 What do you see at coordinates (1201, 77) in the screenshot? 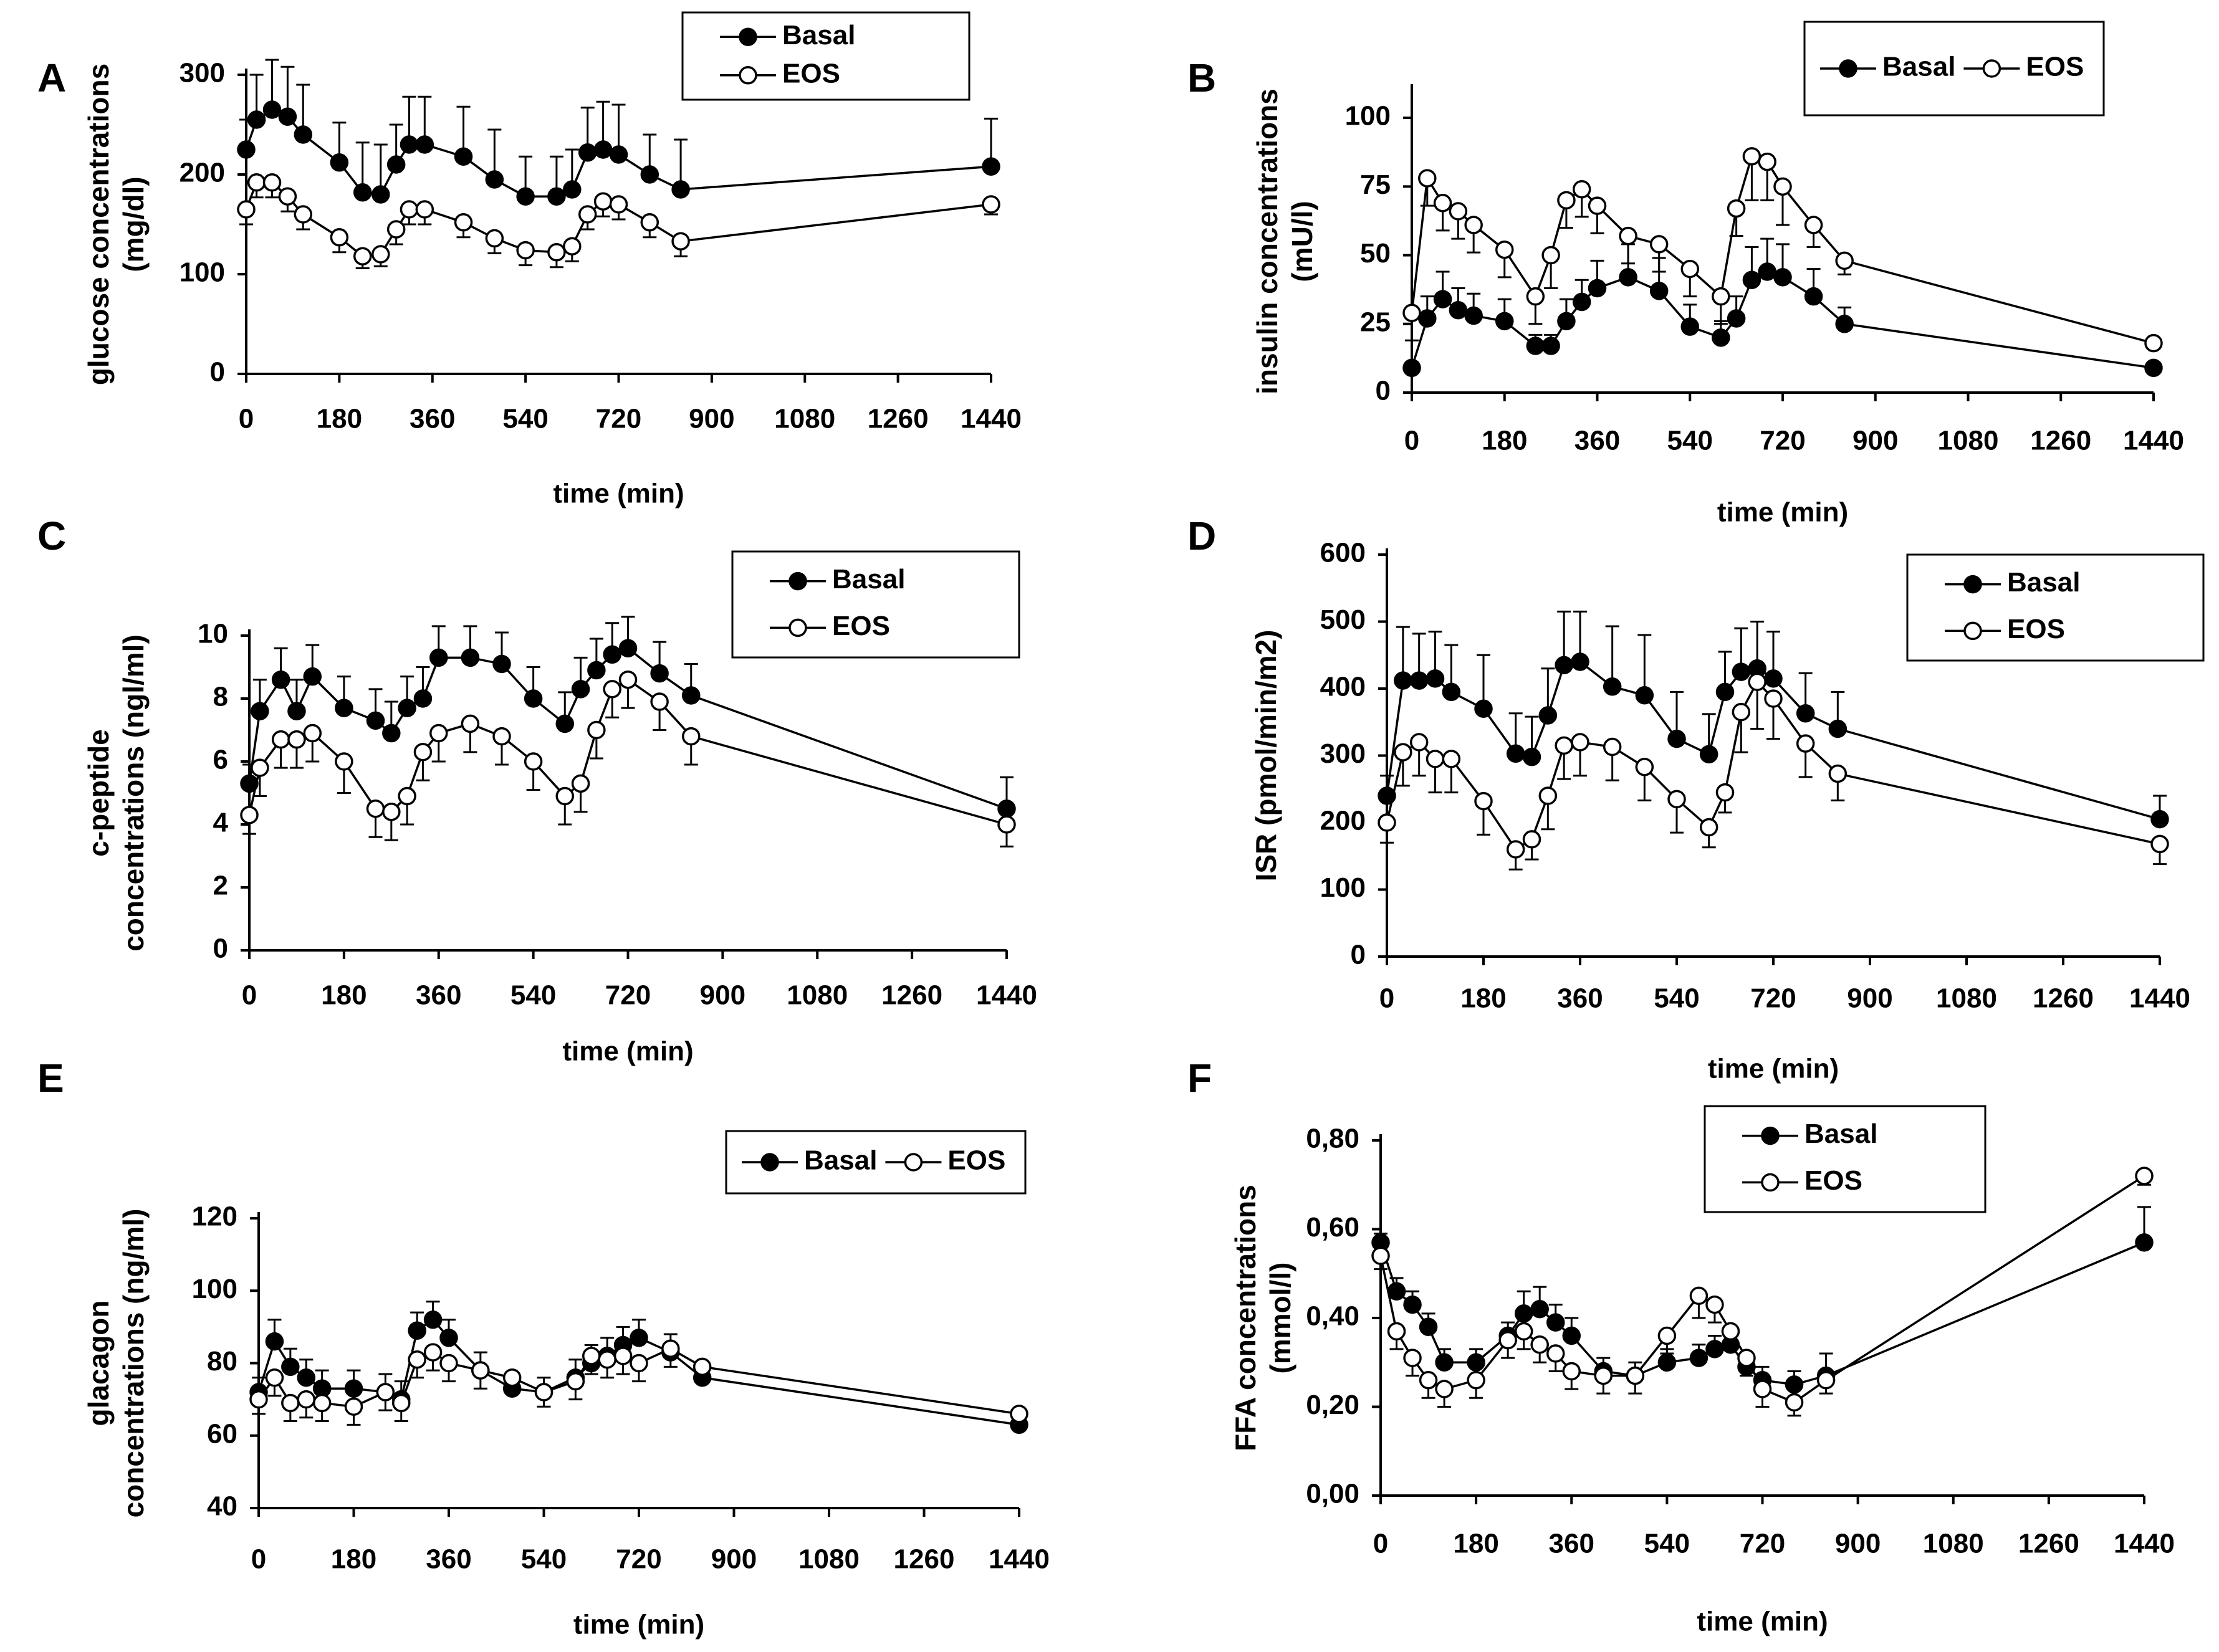
I see `panel-label: B` at bounding box center [1201, 77].